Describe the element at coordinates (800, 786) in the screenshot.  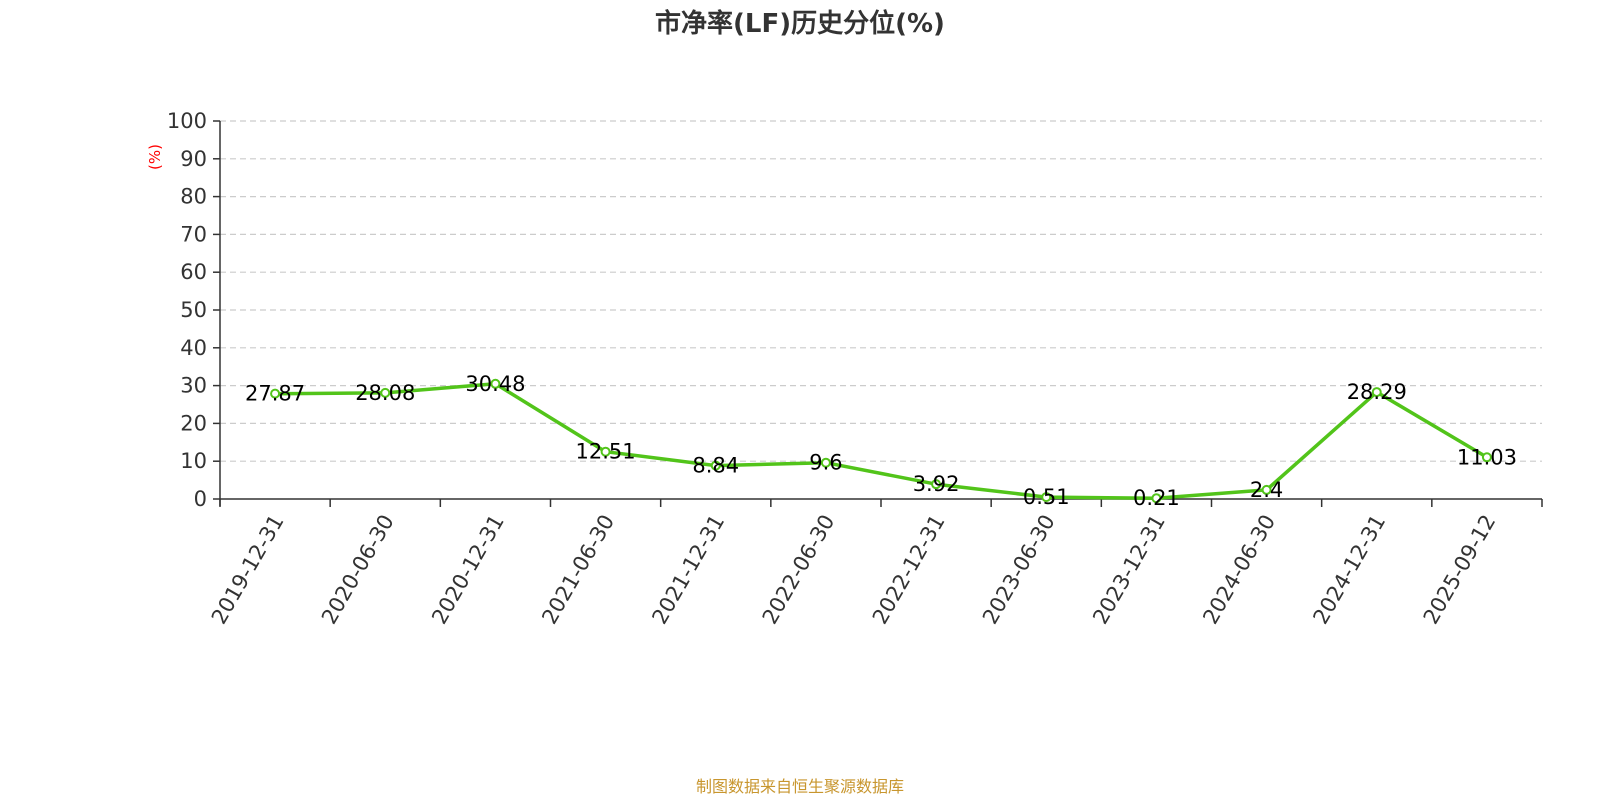
I see `source-note: 制图数据来自恒生聚源数据库` at that location.